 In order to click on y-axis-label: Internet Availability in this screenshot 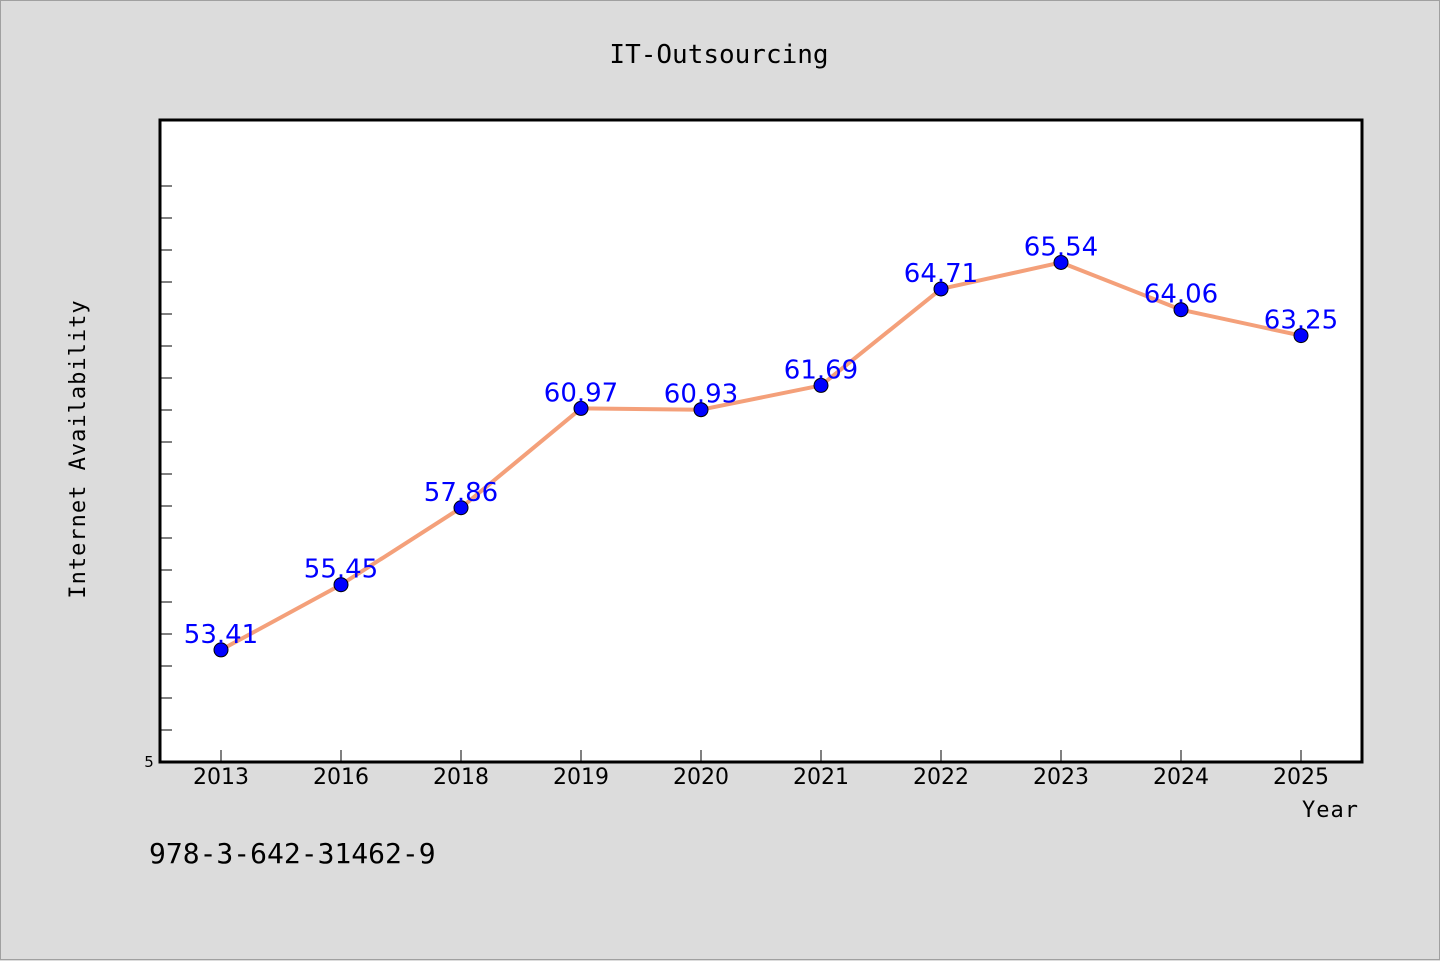, I will do `click(78, 448)`.